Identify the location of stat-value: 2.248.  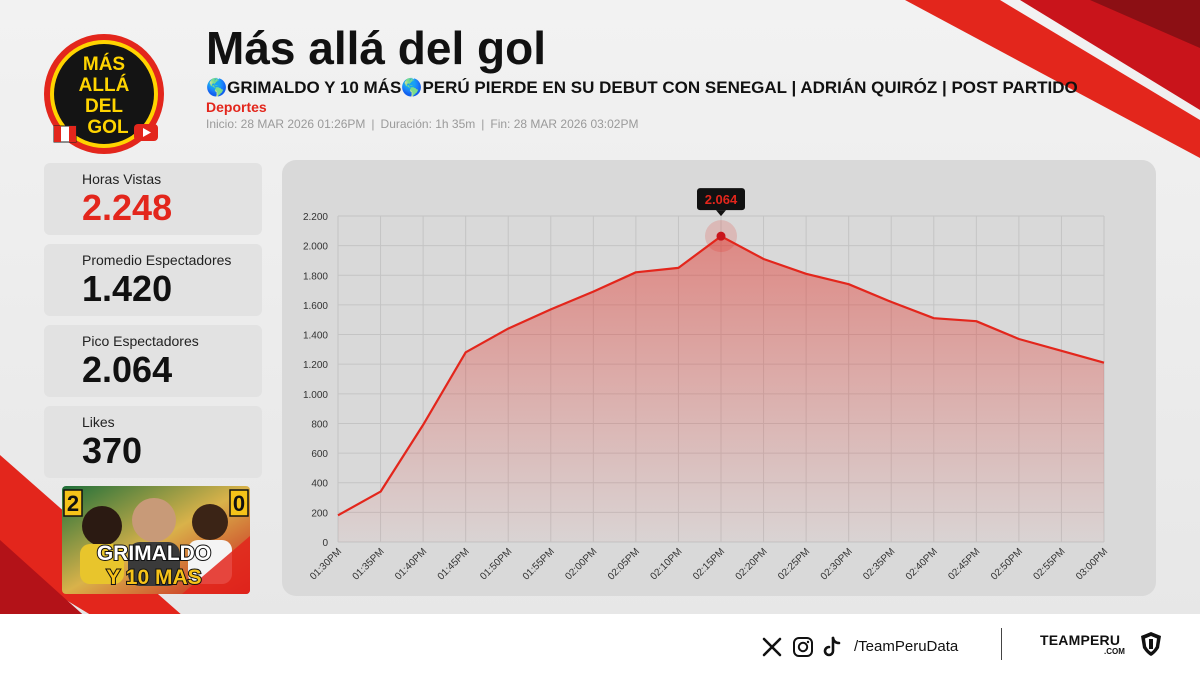
(127, 207).